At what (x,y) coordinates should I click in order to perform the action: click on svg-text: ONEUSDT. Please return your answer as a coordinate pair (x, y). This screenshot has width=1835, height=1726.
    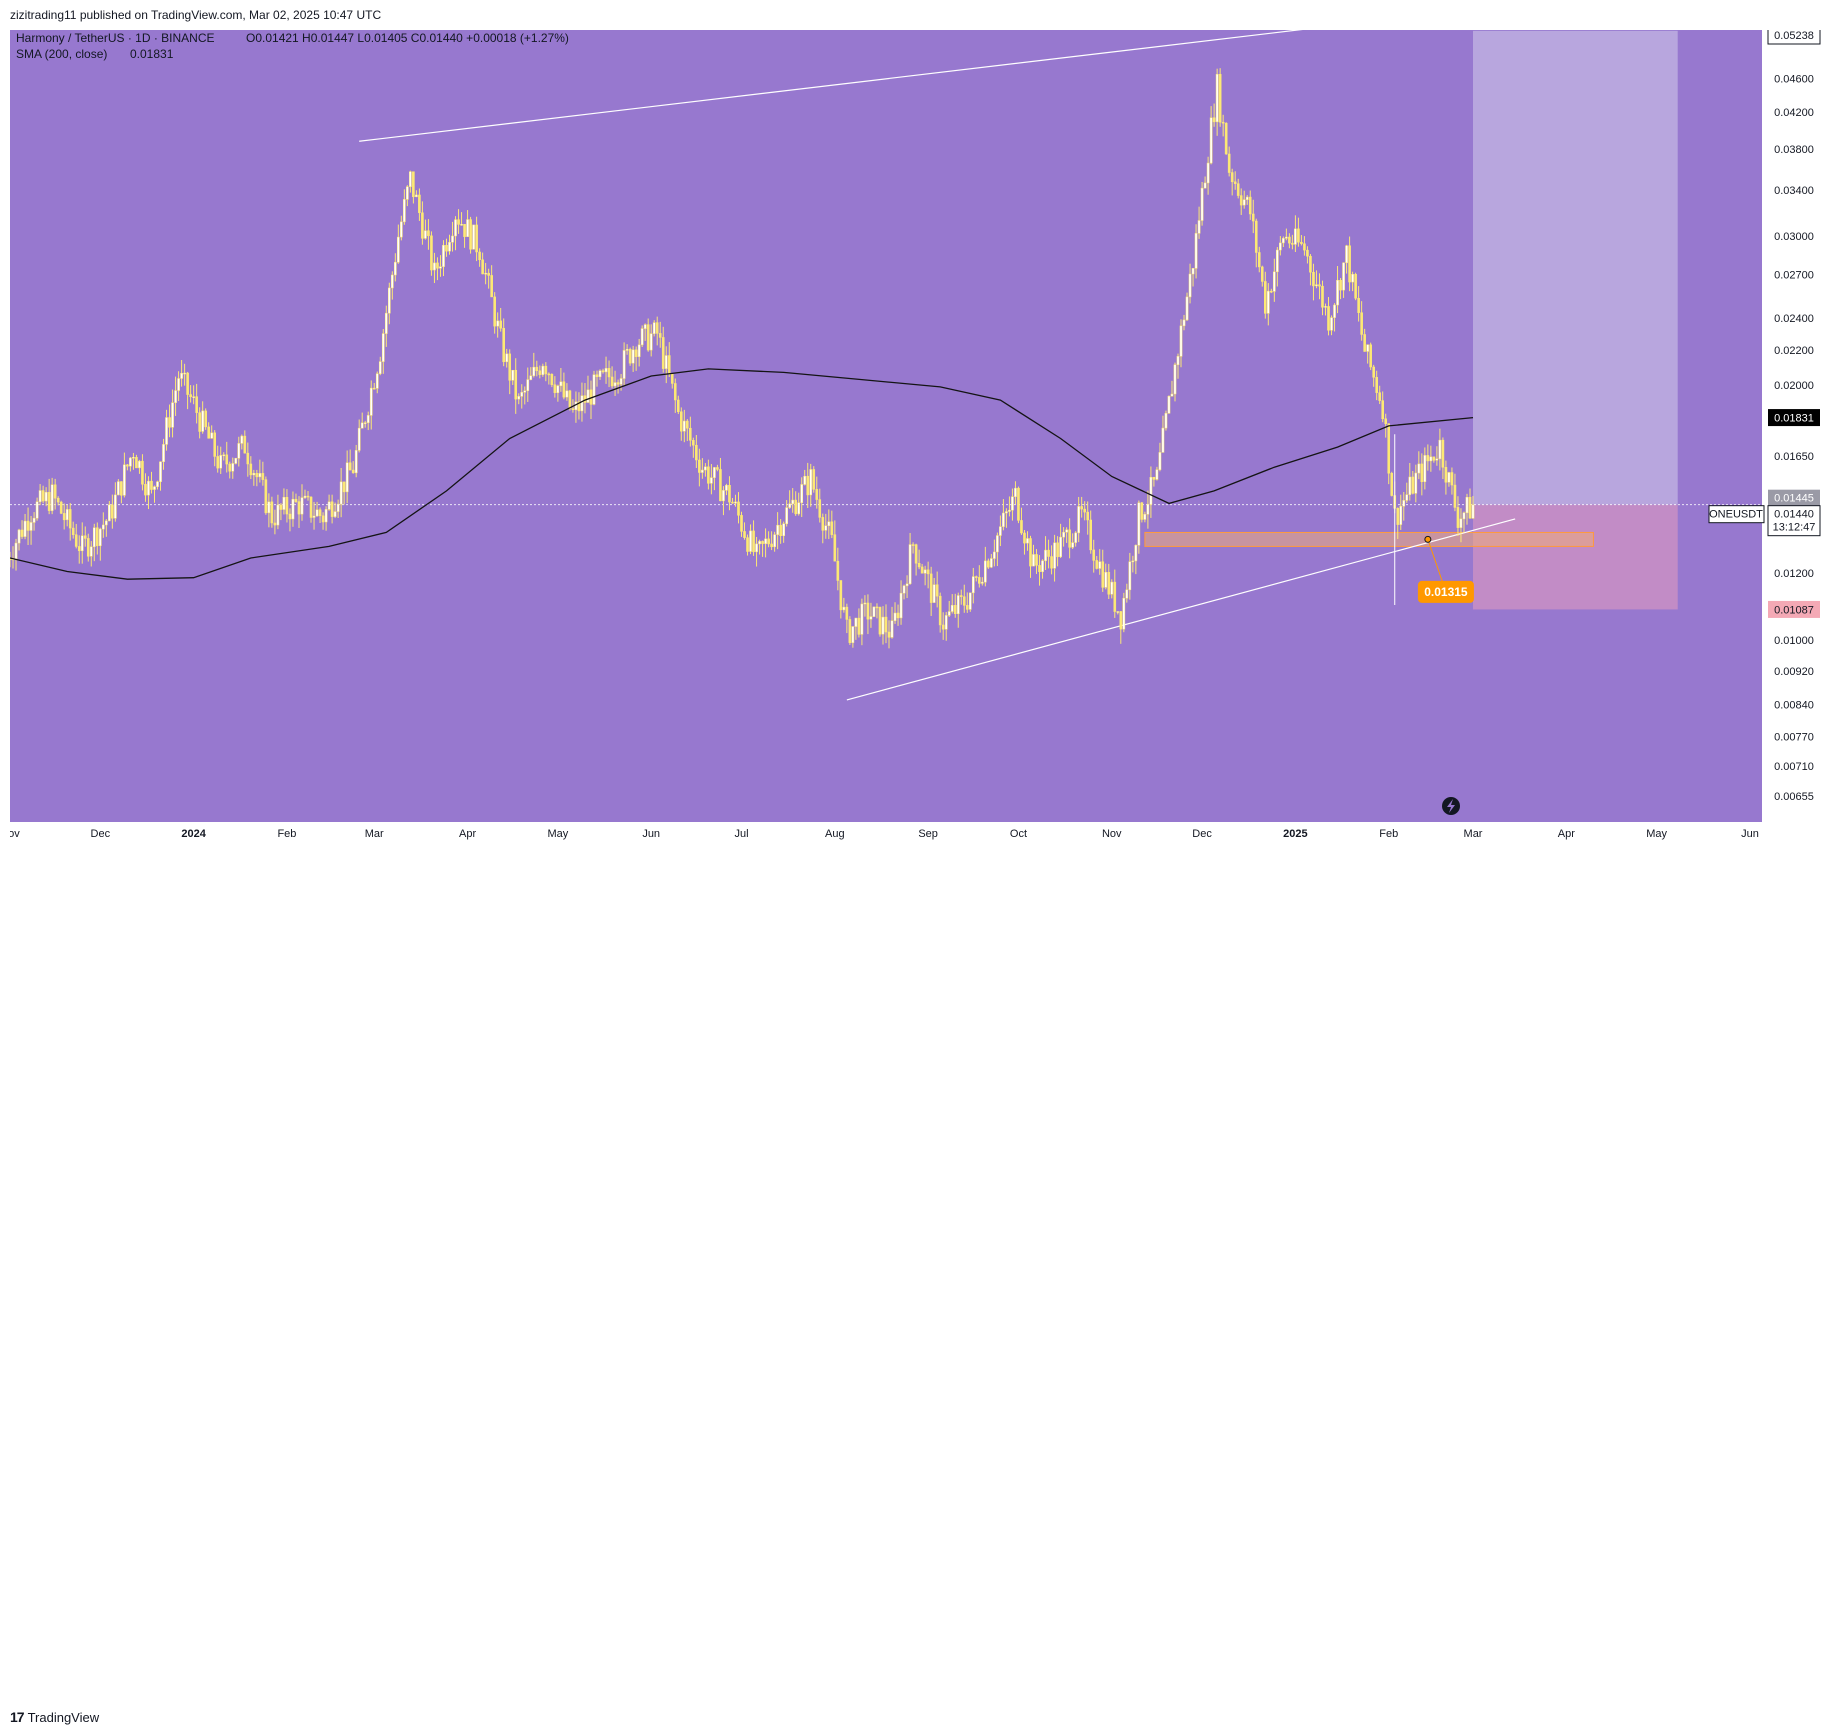
    Looking at the image, I should click on (1736, 515).